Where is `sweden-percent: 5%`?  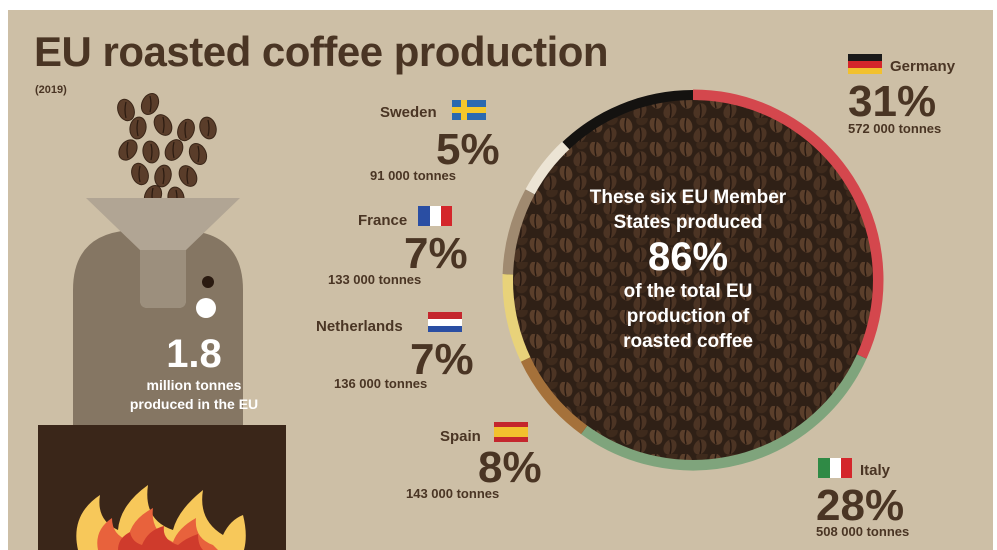 sweden-percent: 5% is located at coordinates (468, 149).